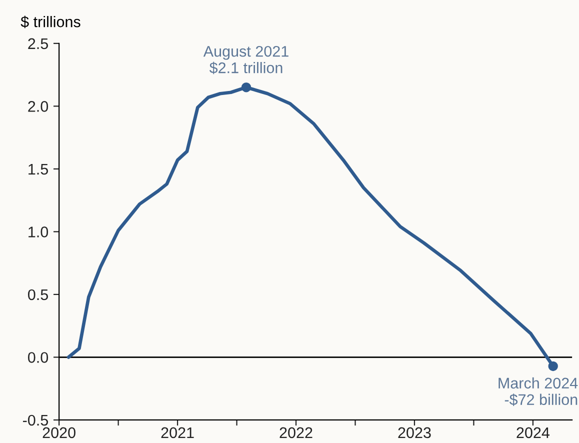  I want to click on y-tick-label: 0.0, so click(38, 357).